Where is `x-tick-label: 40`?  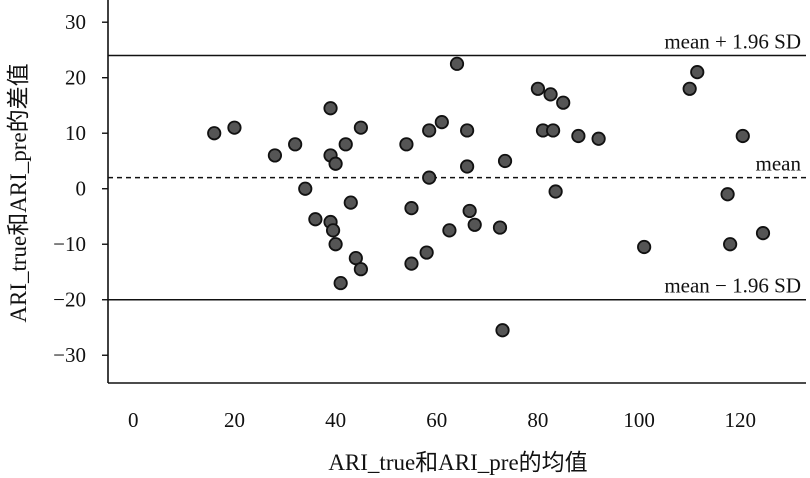 x-tick-label: 40 is located at coordinates (335, 420).